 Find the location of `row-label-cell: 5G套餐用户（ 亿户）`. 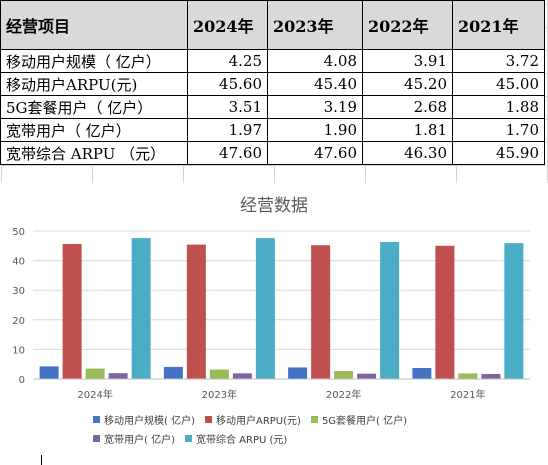

row-label-cell: 5G套餐用户（ 亿户） is located at coordinates (94, 107).